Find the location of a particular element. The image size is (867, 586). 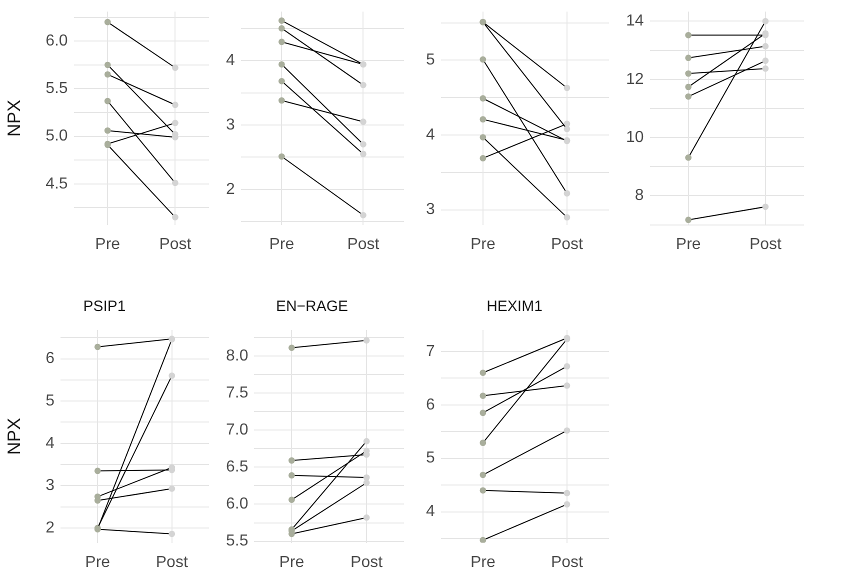

y-tick-label: 5.0 is located at coordinates (57, 136).